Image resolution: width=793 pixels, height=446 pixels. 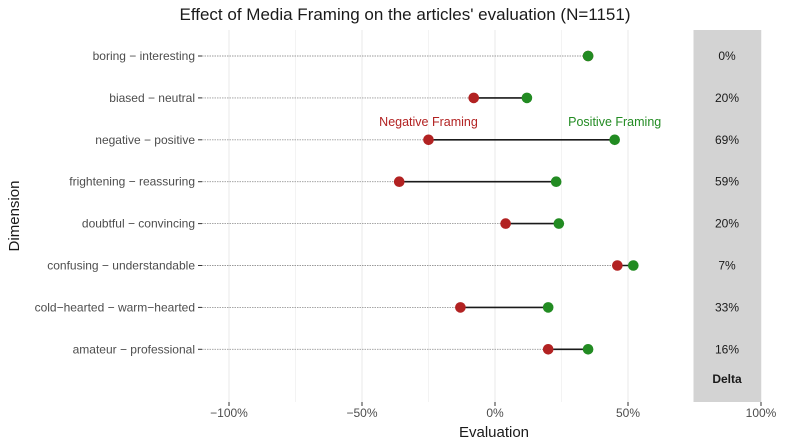 I want to click on y-tick-label: frightening − reassuring, so click(x=132, y=182).